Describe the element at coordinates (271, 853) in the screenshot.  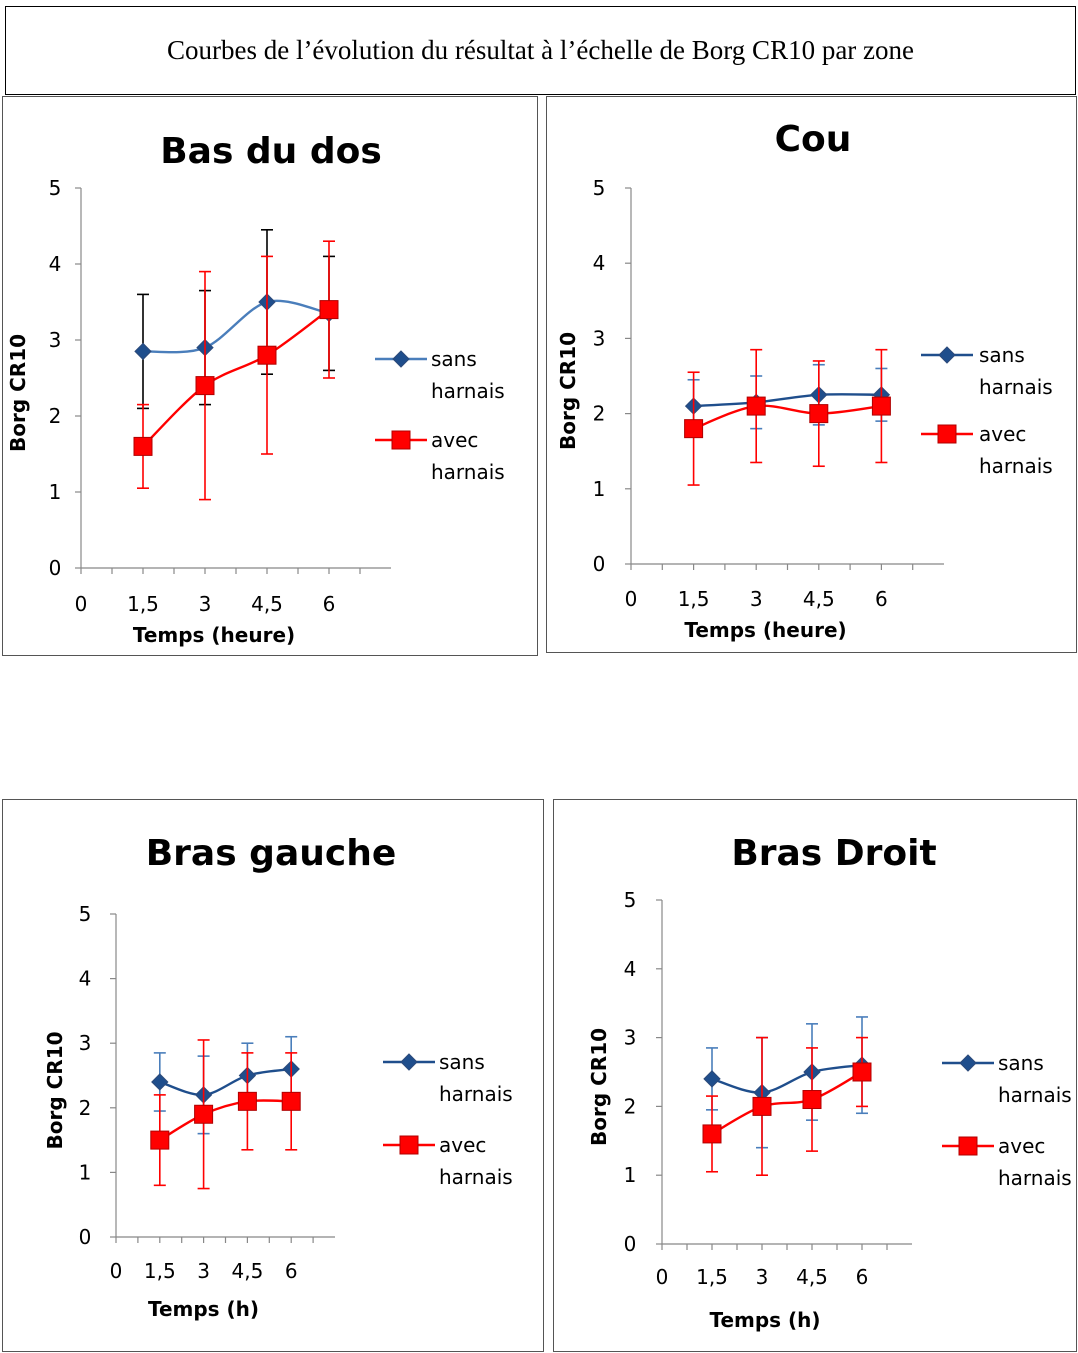
I see `chart-title: Bras gauche` at that location.